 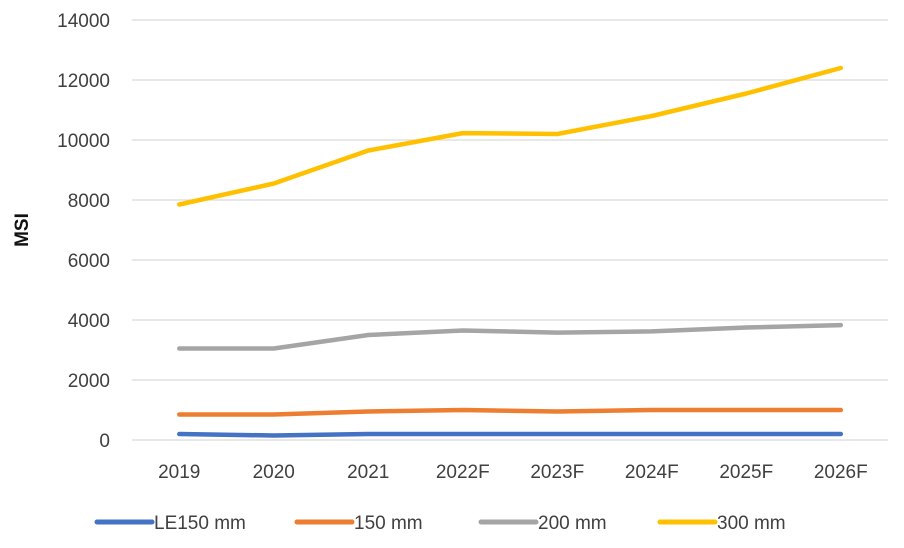 I want to click on y-tick-label: 12000, so click(x=83, y=81).